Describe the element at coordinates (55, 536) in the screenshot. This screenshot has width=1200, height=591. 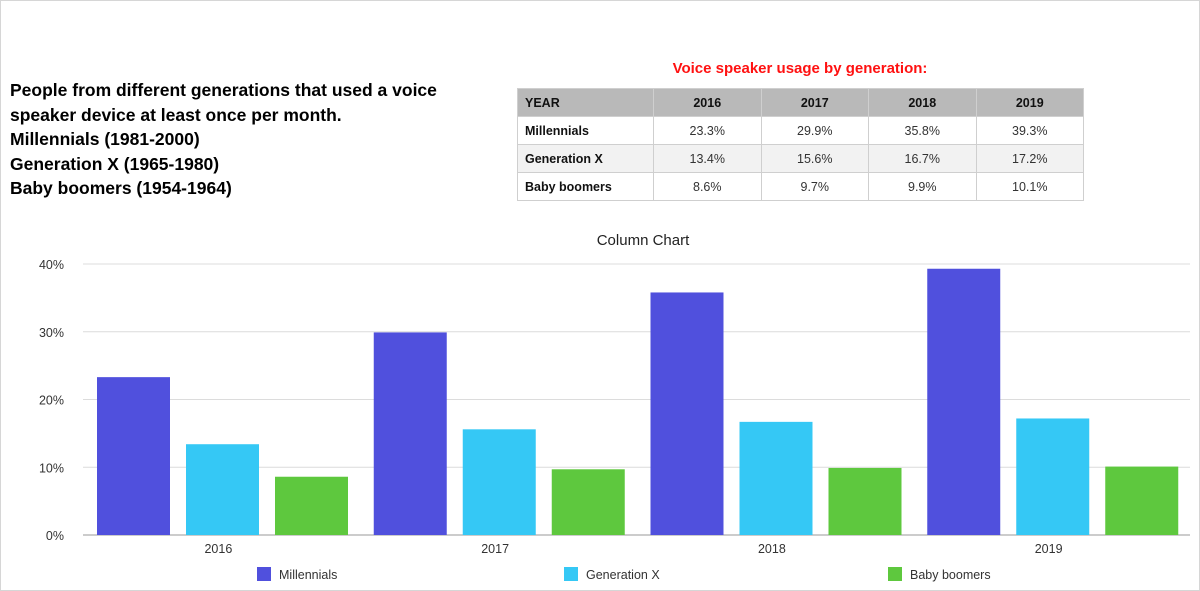
I see `y-tick-label: 0%` at that location.